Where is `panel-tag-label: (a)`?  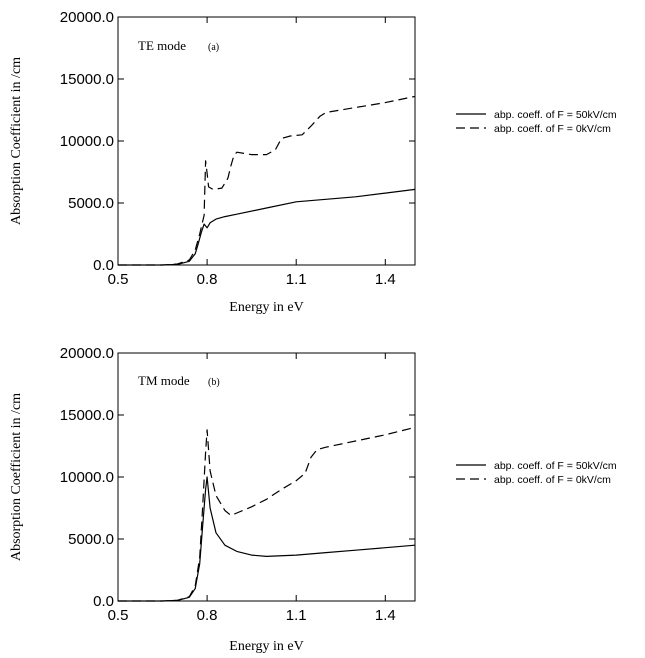 panel-tag-label: (a) is located at coordinates (213, 47).